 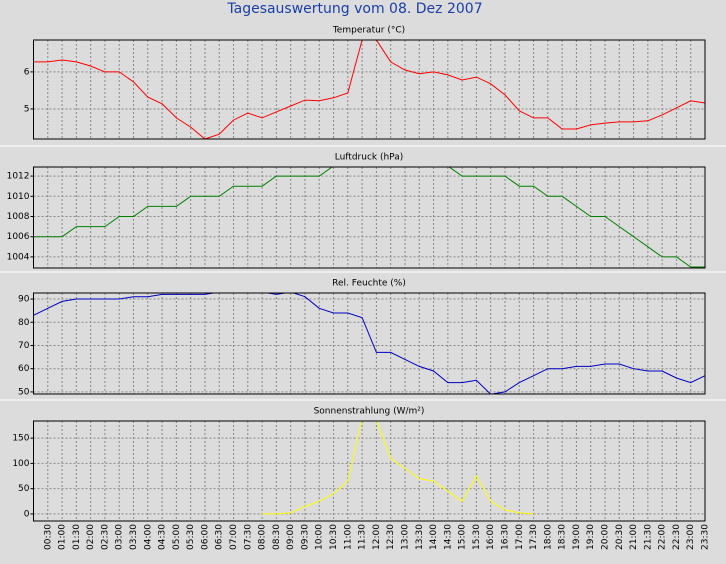 I want to click on x-tick-label: 15:30, so click(x=477, y=537).